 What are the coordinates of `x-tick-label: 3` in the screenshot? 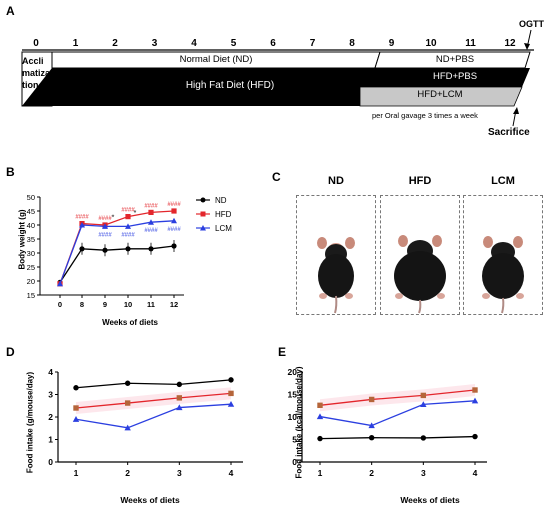 It's located at (179, 473).